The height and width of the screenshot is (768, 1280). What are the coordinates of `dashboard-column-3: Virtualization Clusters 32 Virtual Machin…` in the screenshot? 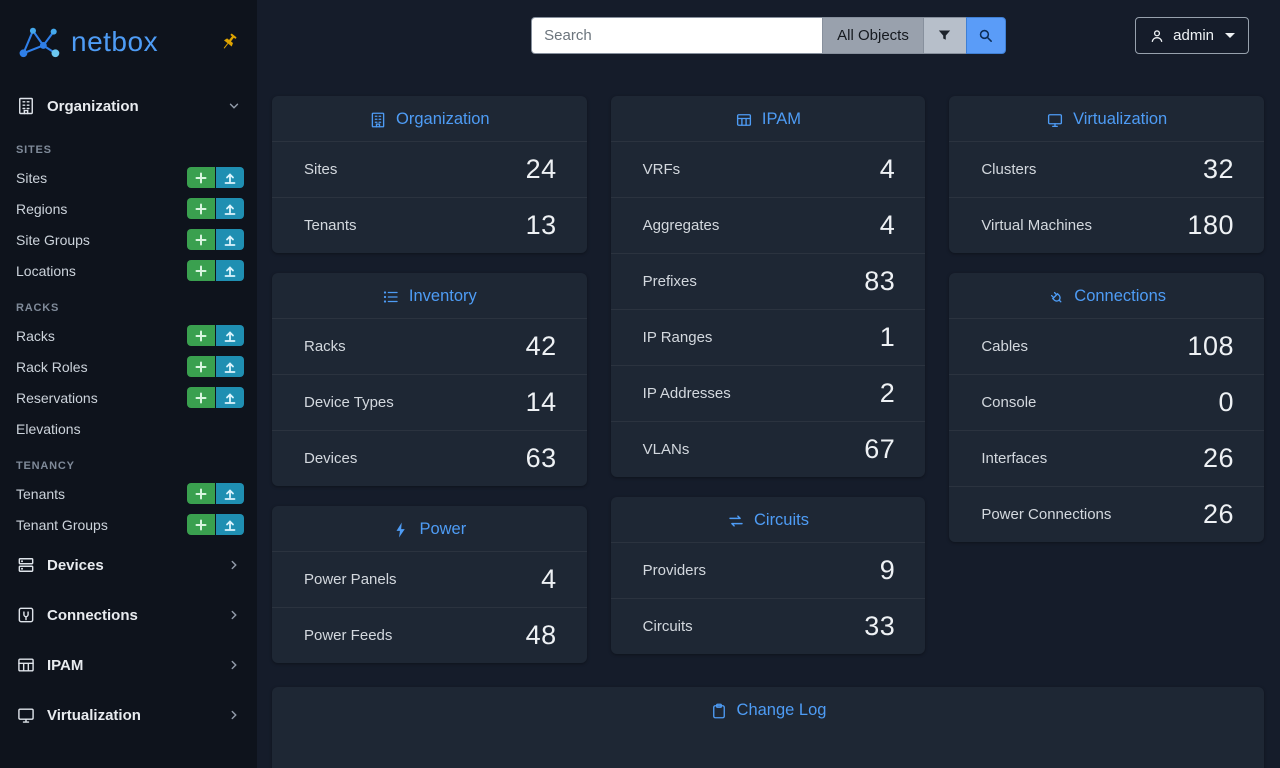 It's located at (1106, 319).